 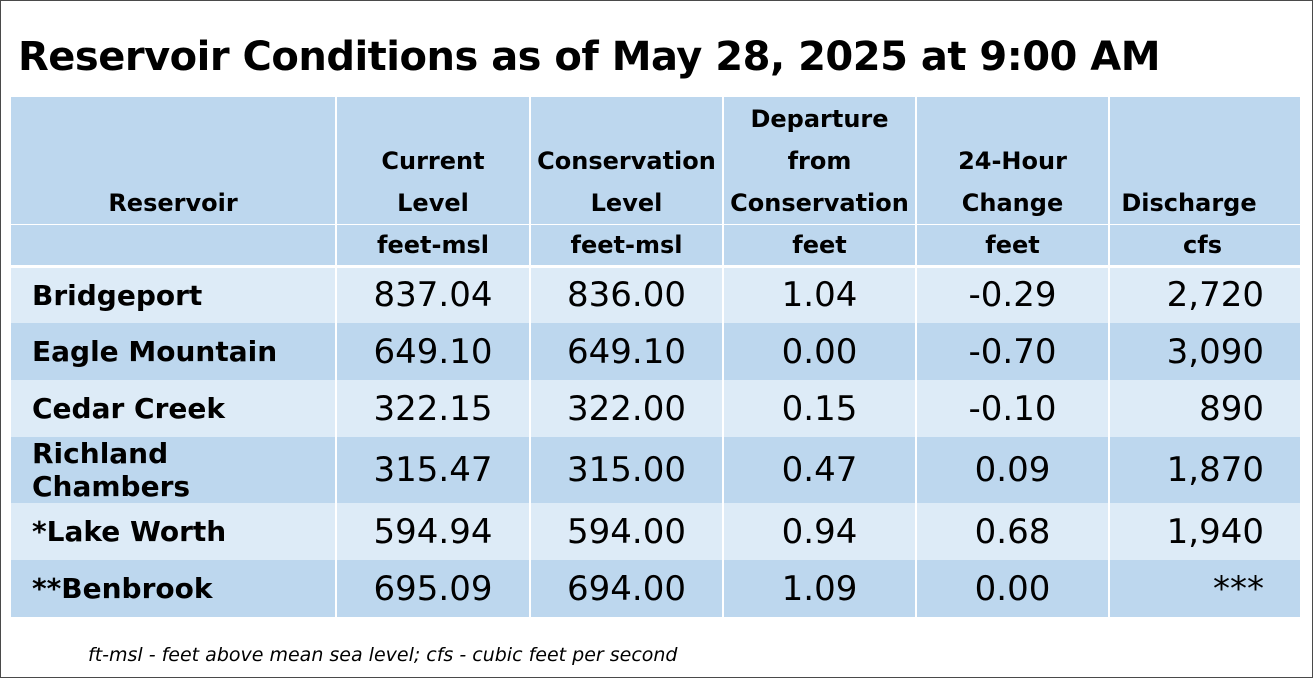 I want to click on change-value: 0.00, so click(x=1013, y=588).